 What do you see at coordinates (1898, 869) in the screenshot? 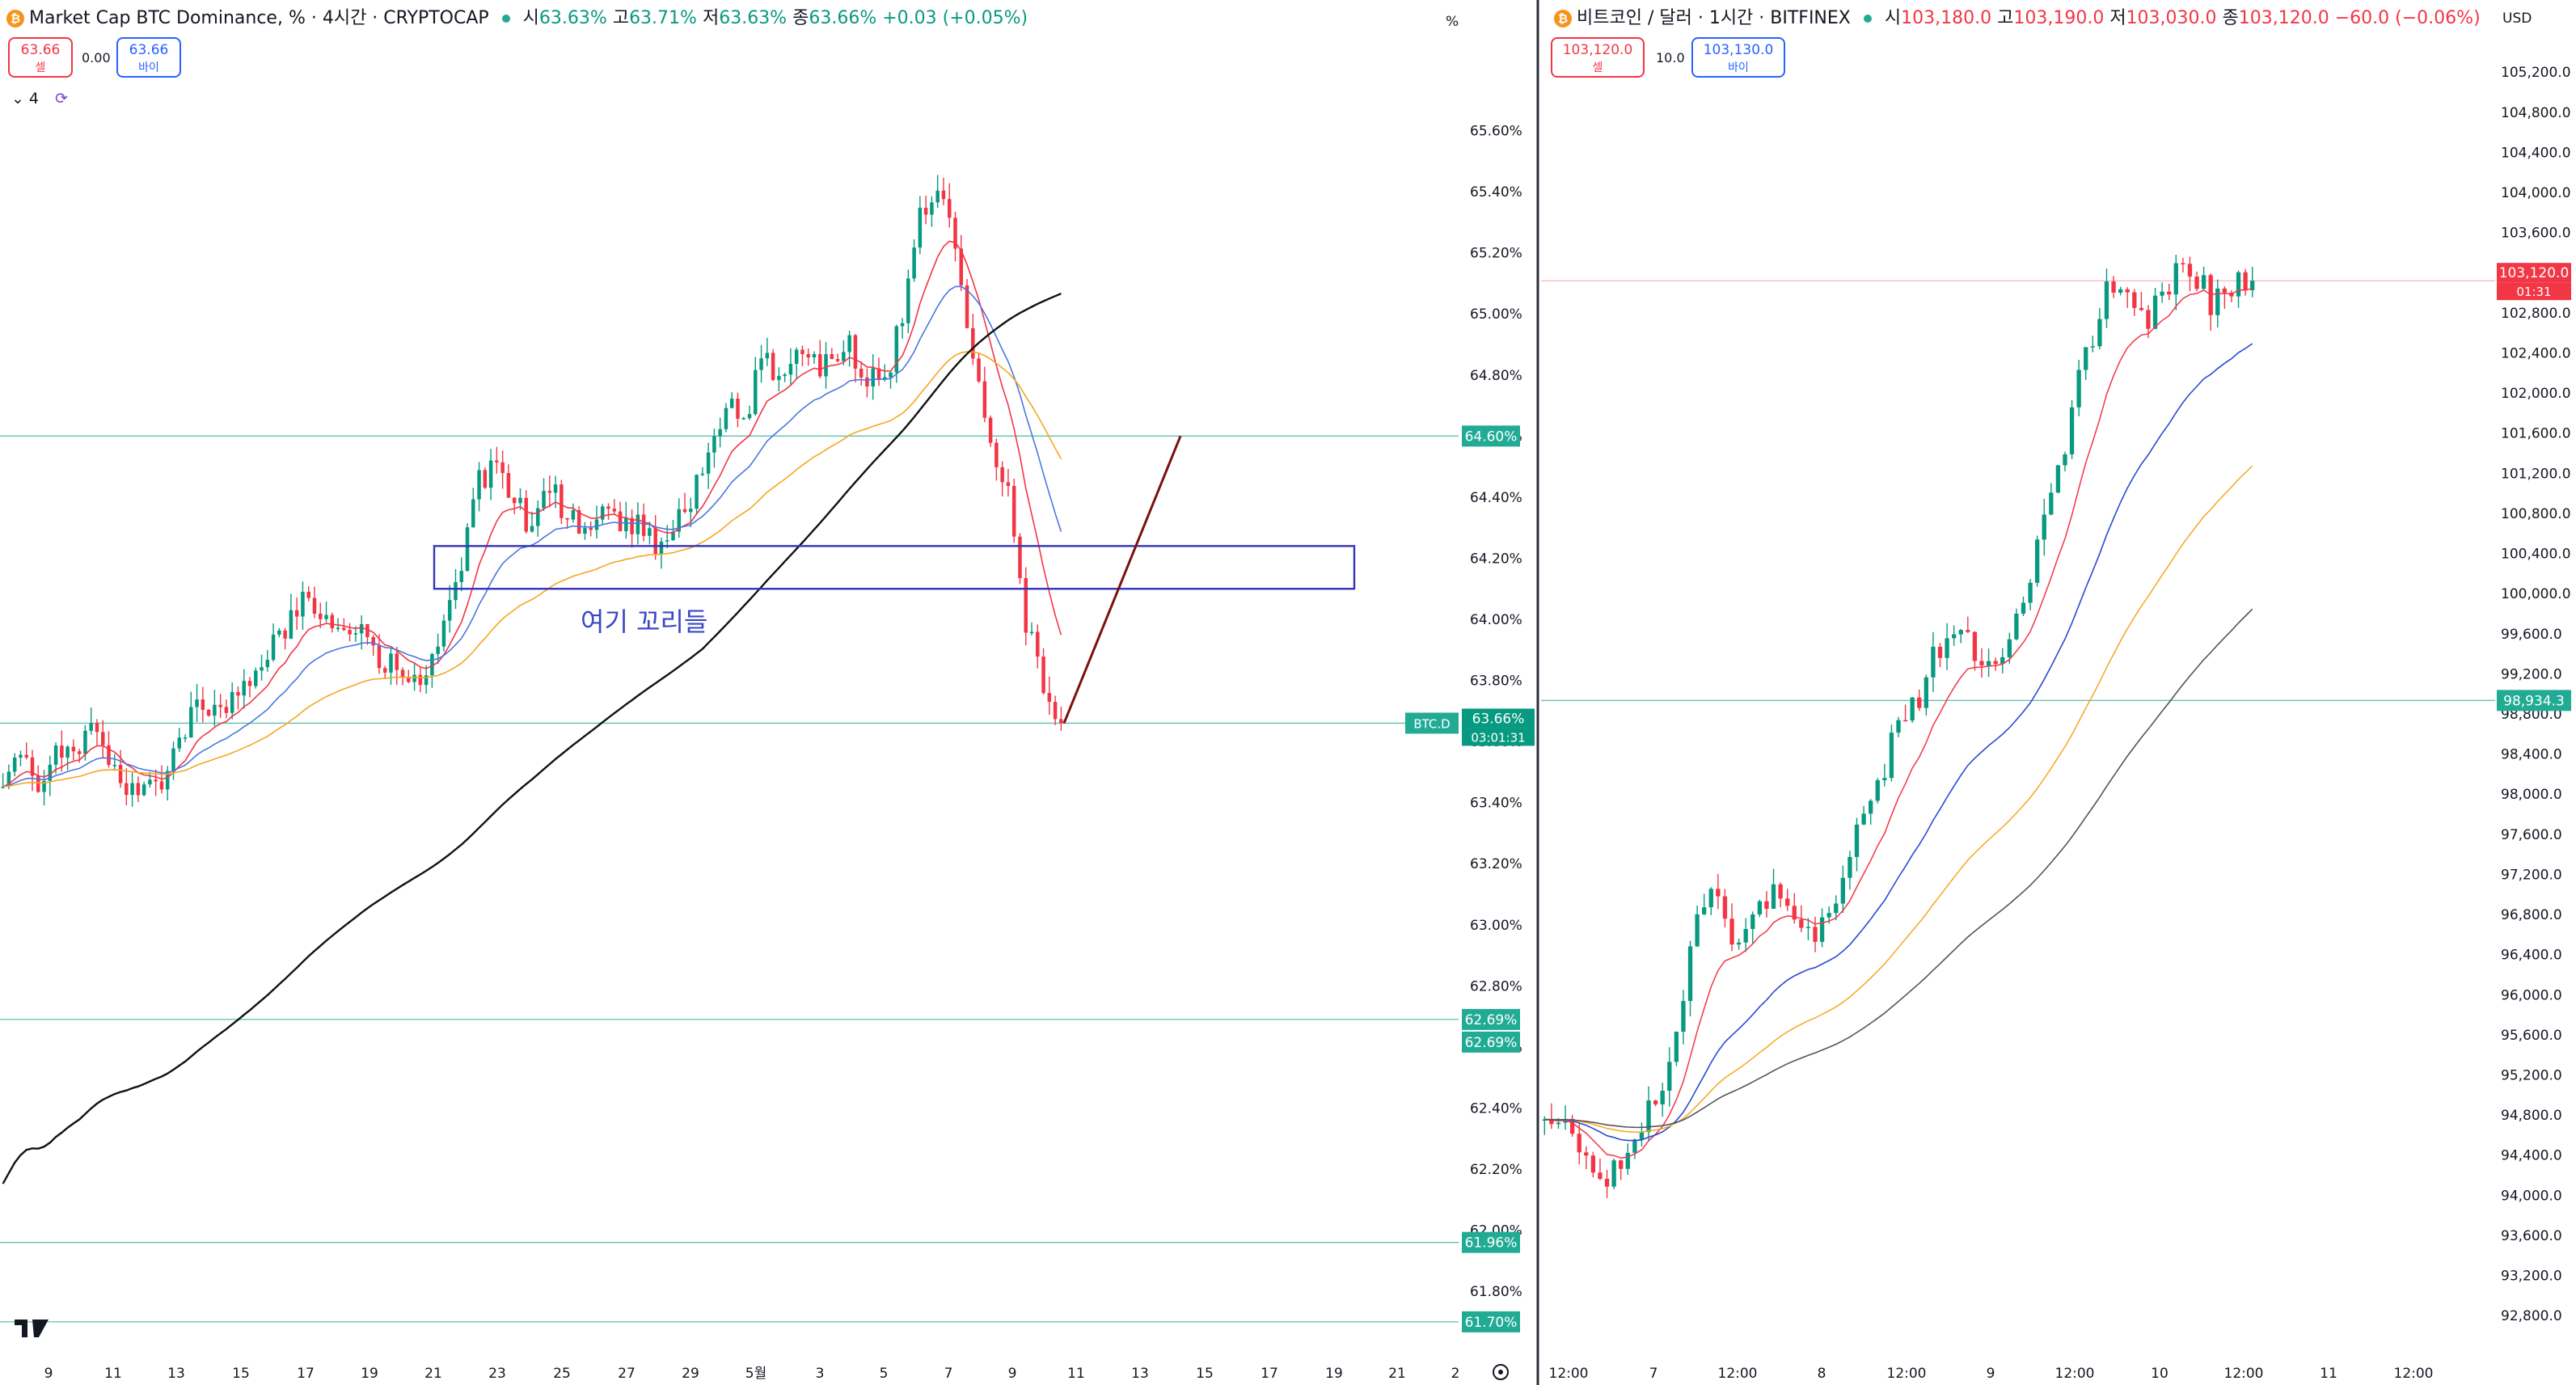
I see `ema-grey-line` at bounding box center [1898, 869].